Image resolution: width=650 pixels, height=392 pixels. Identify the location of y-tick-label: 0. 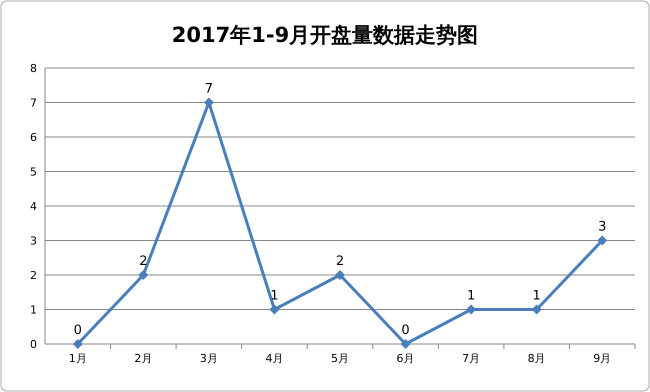
(33, 344).